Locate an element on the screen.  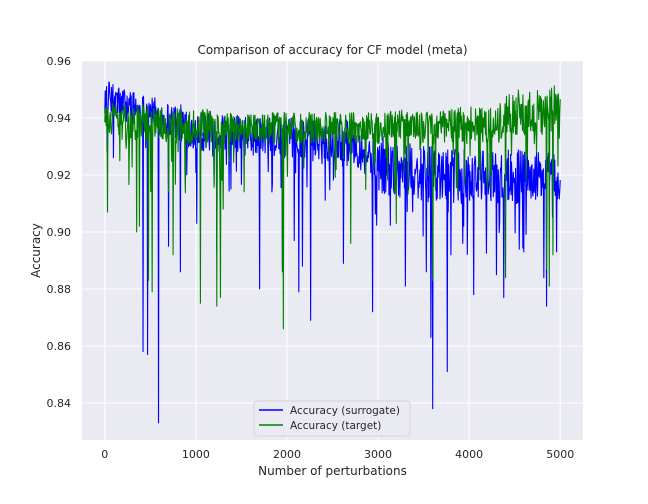
x-tick-label: 3000 is located at coordinates (378, 454).